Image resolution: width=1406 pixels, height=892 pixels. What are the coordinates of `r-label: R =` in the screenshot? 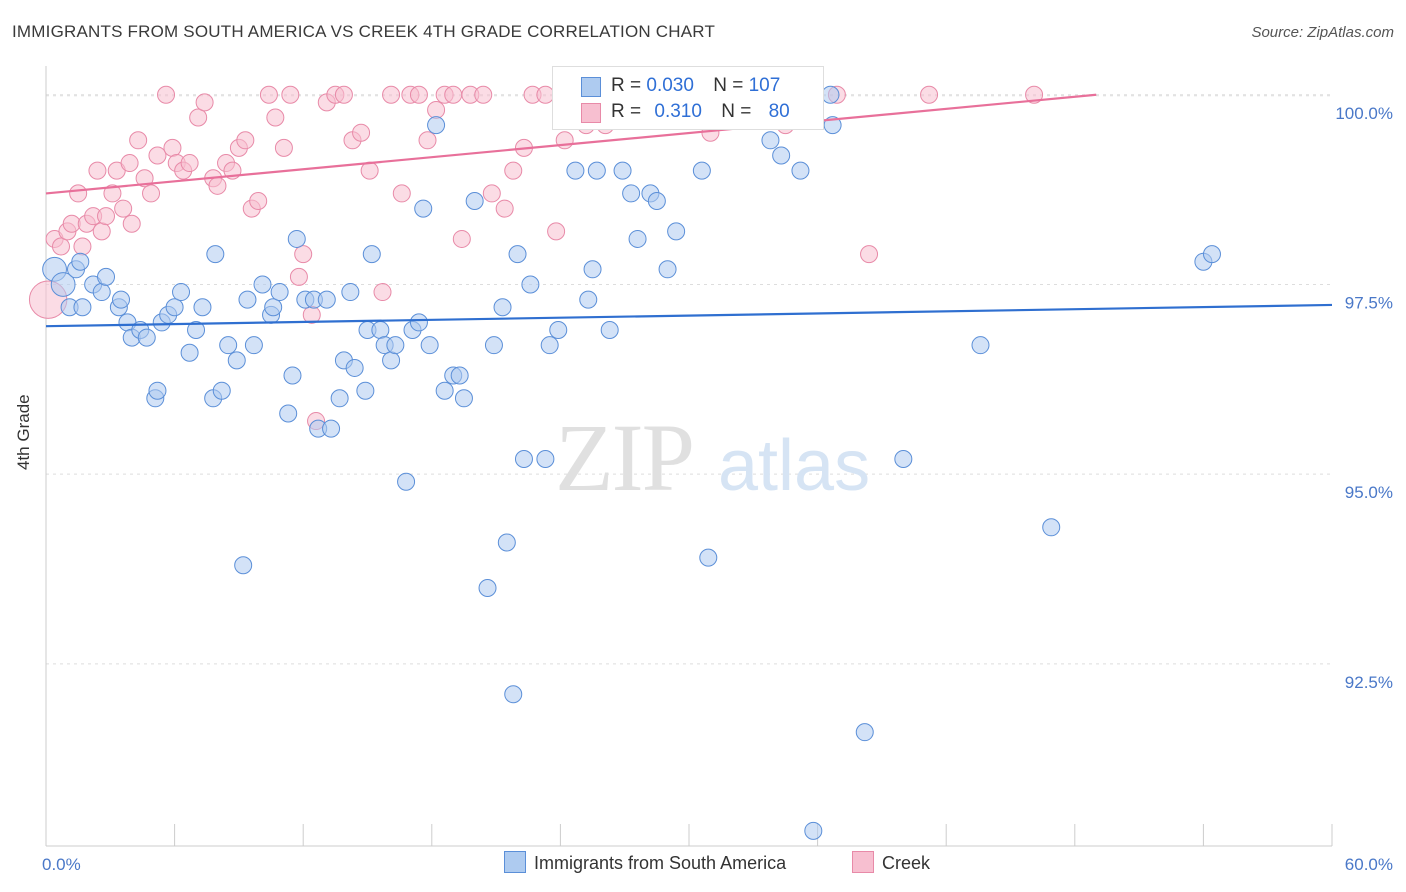 It's located at (626, 111).